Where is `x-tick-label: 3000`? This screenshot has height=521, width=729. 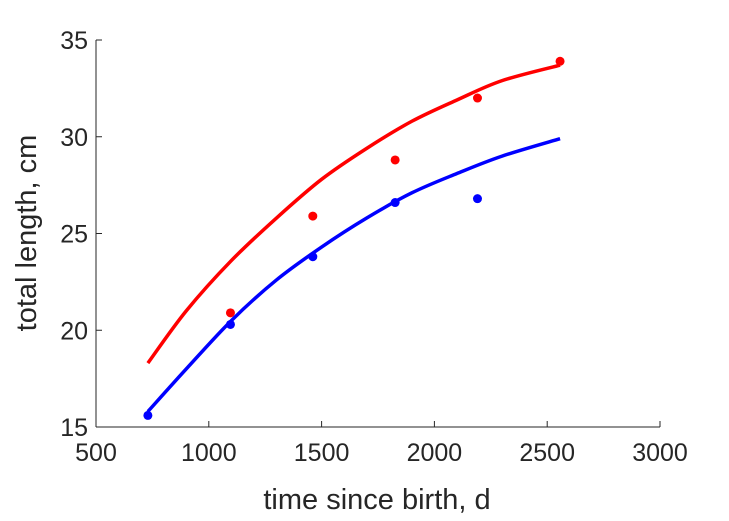 x-tick-label: 3000 is located at coordinates (660, 453).